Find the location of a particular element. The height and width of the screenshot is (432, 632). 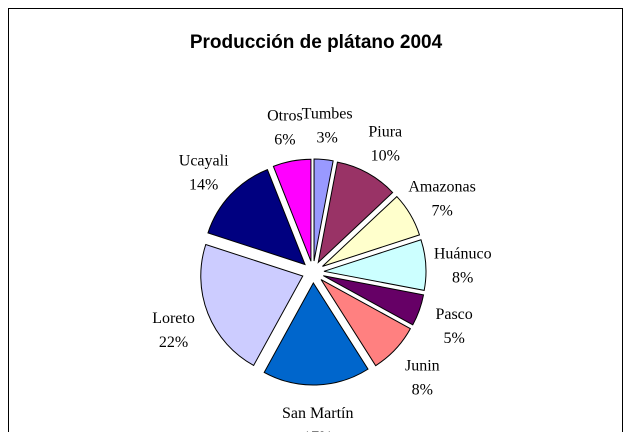

chart-title: Producción de plátano 2004 is located at coordinates (316, 42).